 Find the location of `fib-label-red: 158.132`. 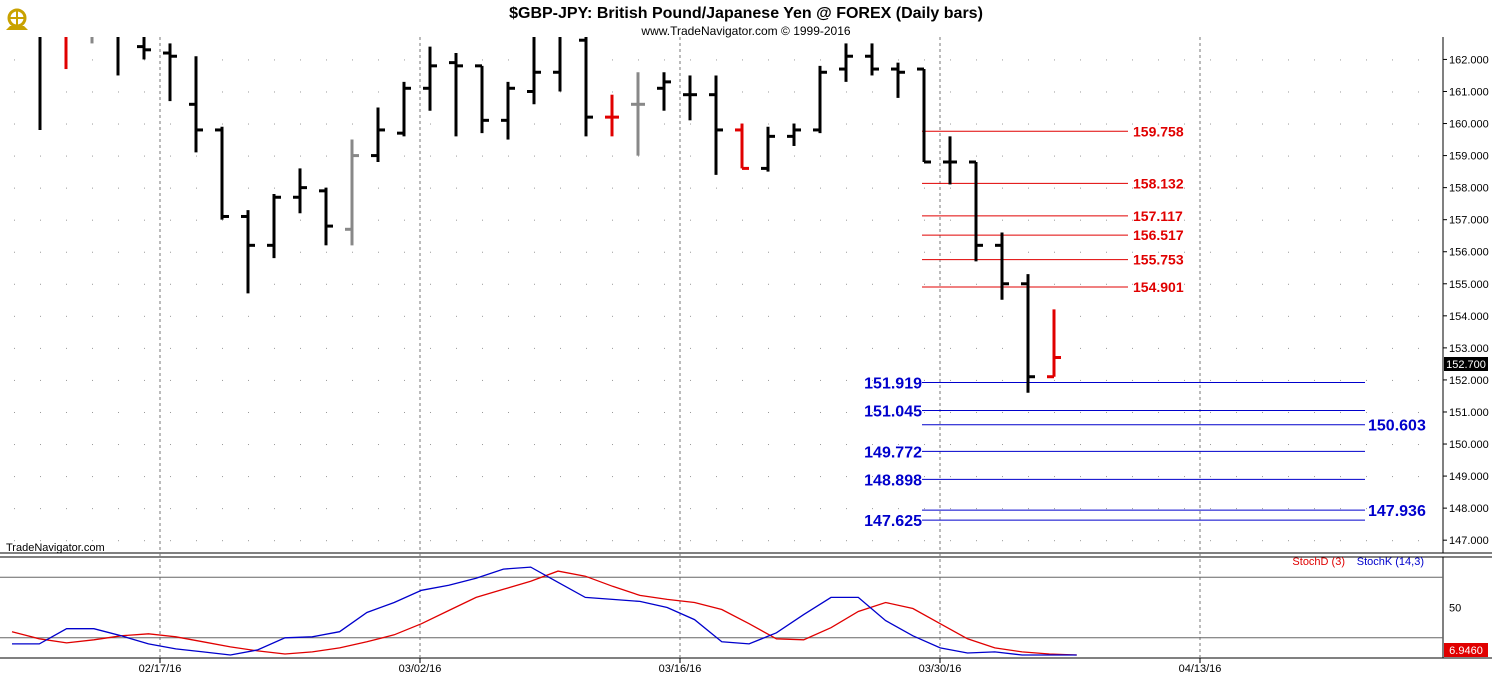

fib-label-red: 158.132 is located at coordinates (1158, 183).